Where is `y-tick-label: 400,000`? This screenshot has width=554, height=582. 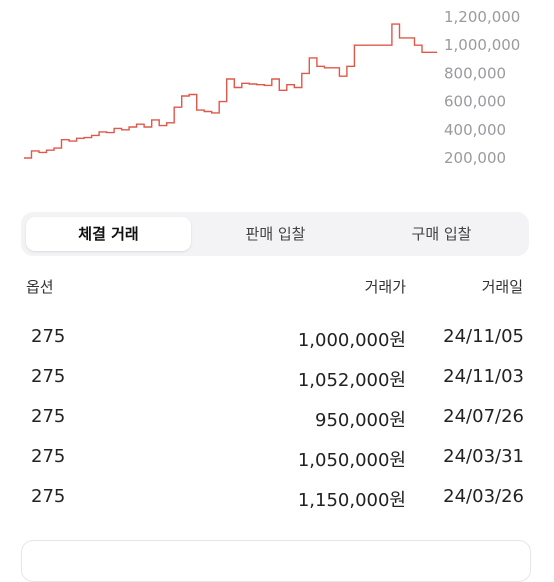
y-tick-label: 400,000 is located at coordinates (475, 130).